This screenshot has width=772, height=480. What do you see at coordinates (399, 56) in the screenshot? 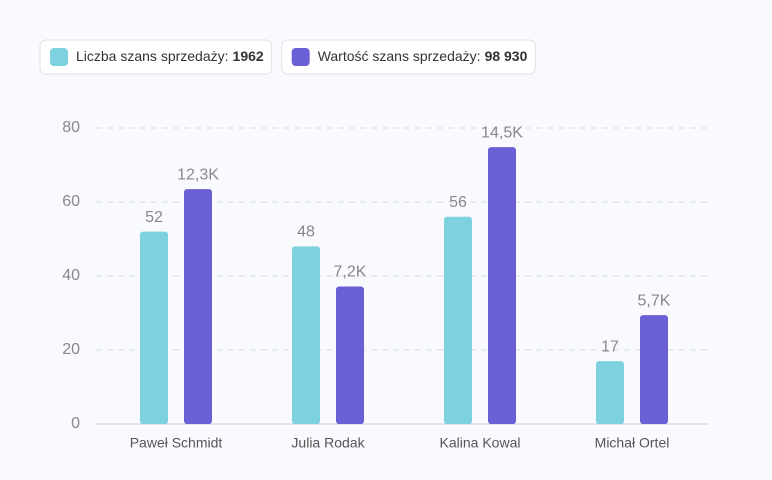
I see `legend-name: Wartość szans sprzedaży:` at bounding box center [399, 56].